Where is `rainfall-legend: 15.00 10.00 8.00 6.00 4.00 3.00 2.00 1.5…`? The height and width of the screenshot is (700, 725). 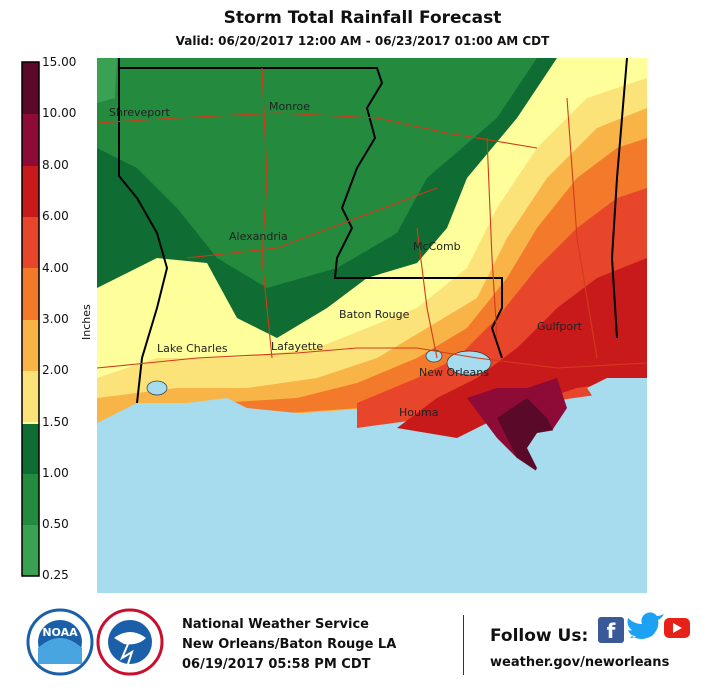 rainfall-legend: 15.00 10.00 8.00 6.00 4.00 3.00 2.00 1.5… is located at coordinates (47, 300).